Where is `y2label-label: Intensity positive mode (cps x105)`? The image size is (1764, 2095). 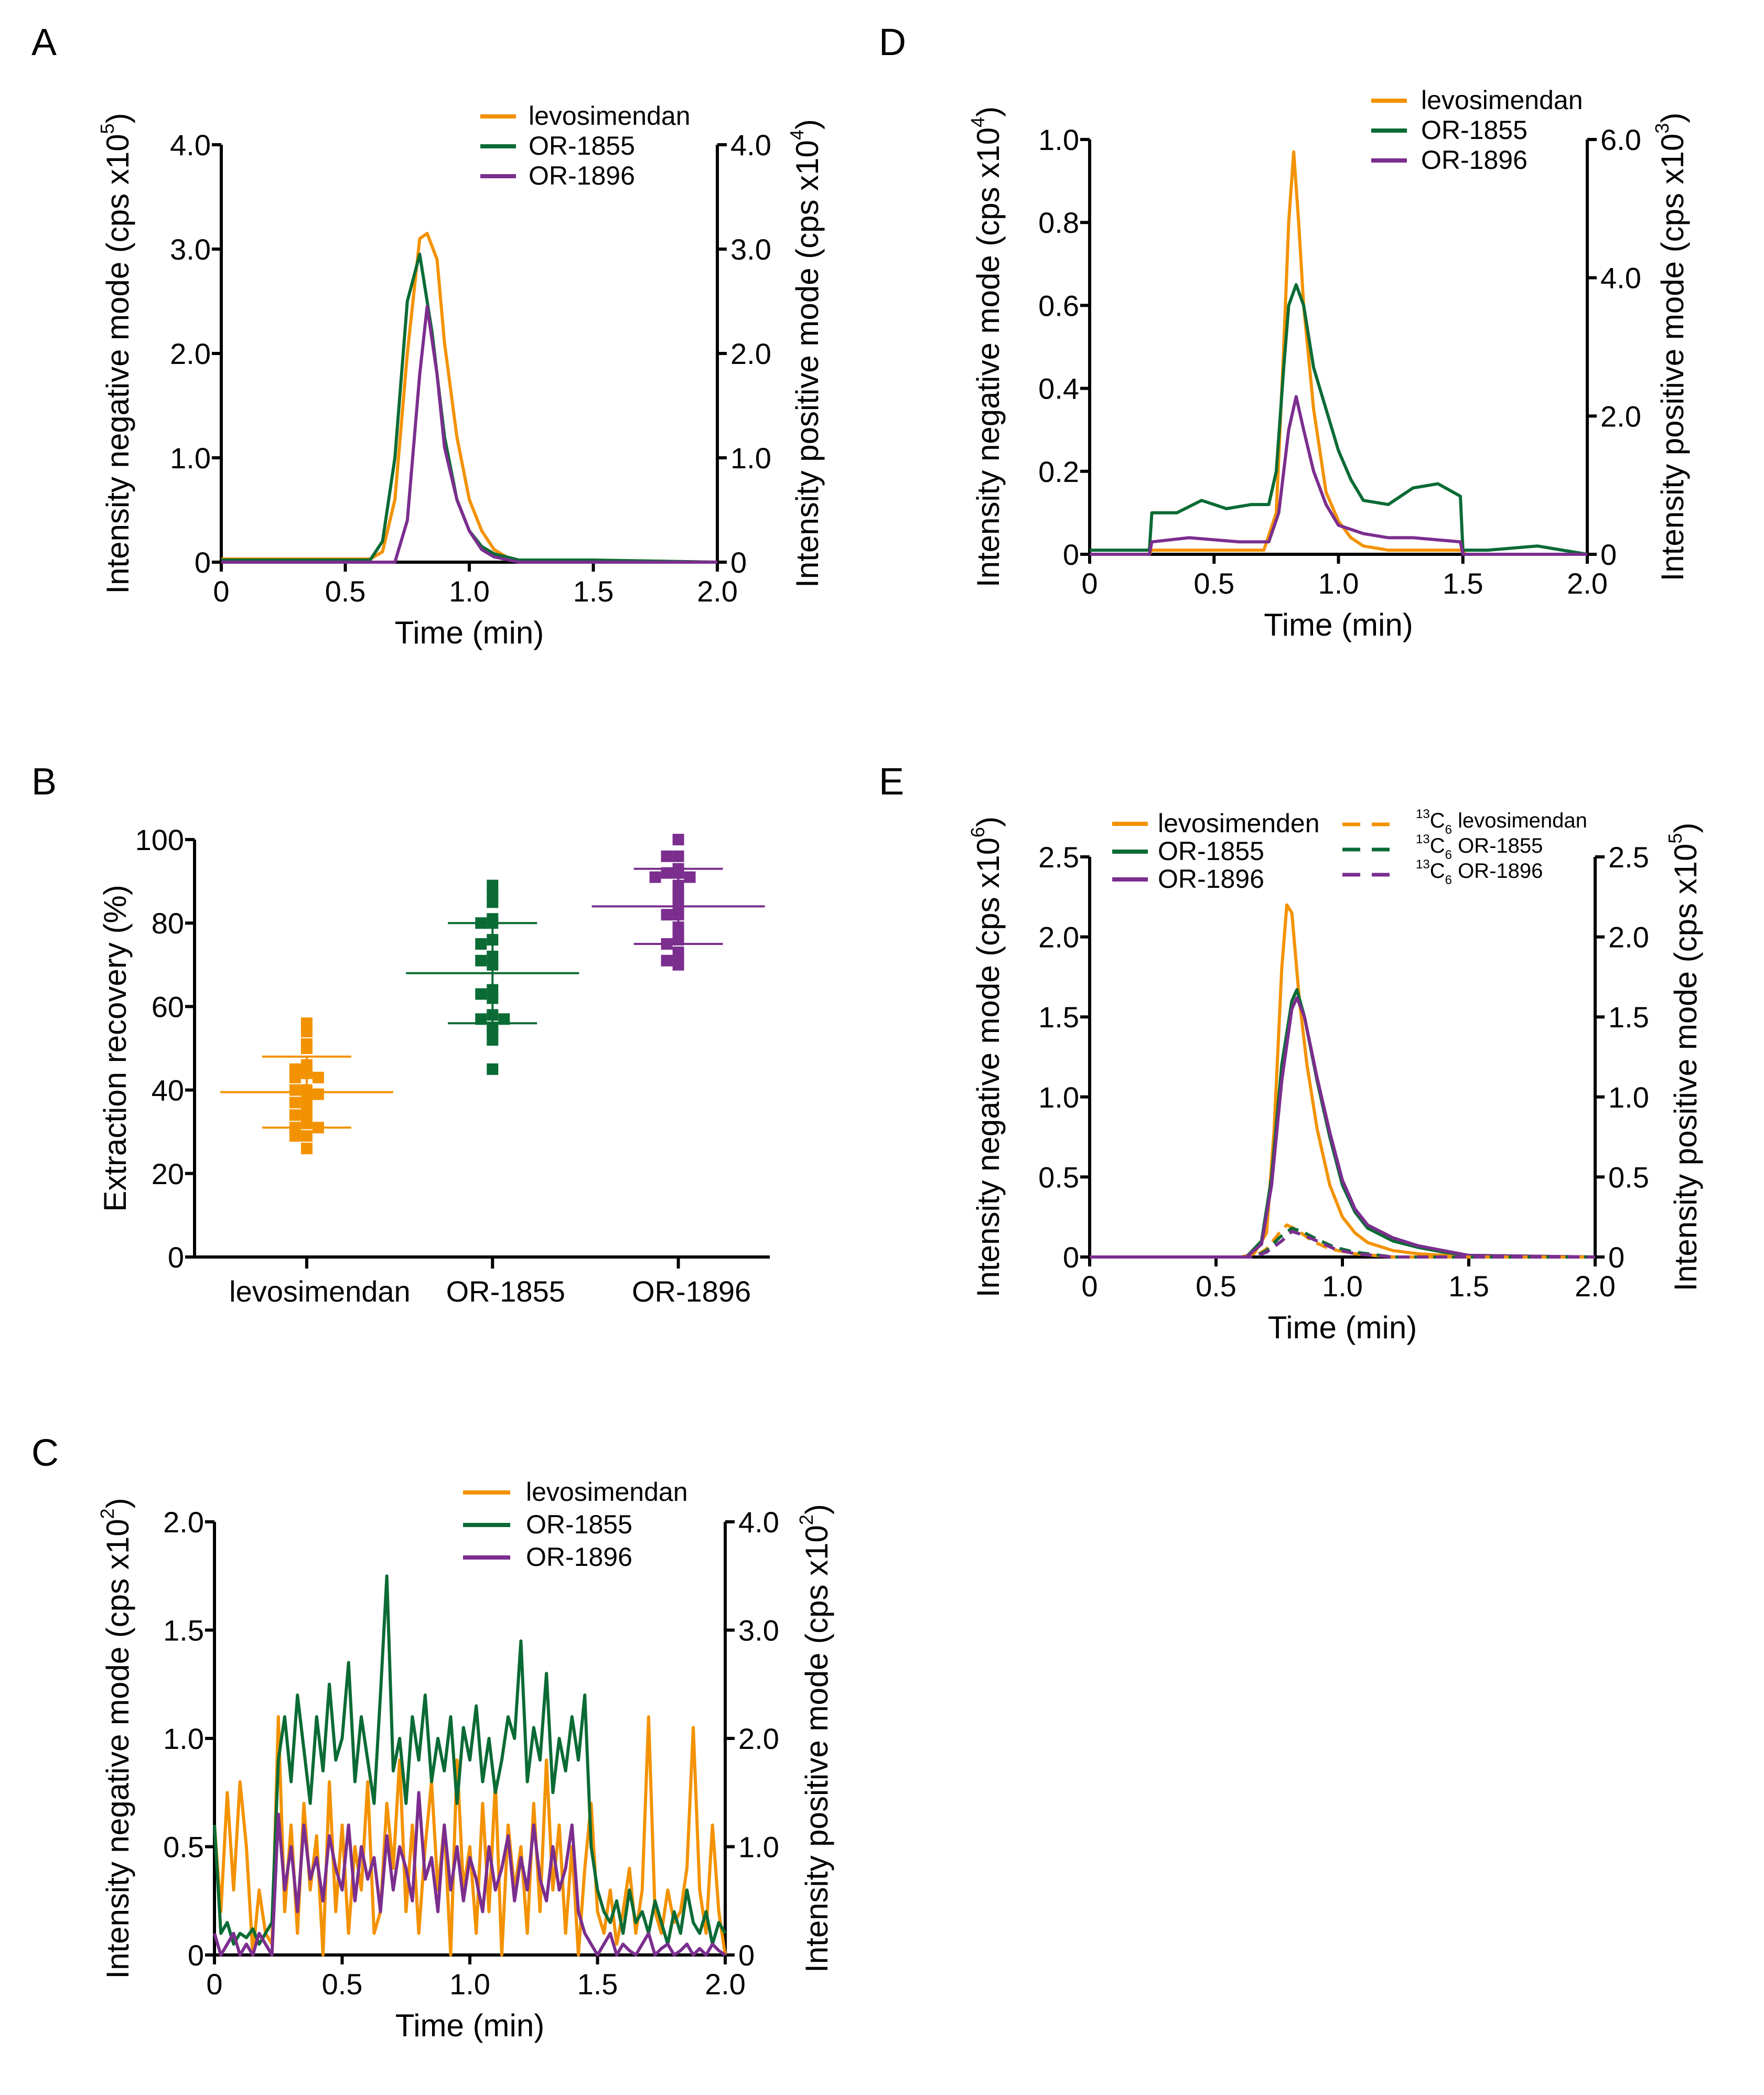 y2label-label: Intensity positive mode (cps x105) is located at coordinates (1683, 1057).